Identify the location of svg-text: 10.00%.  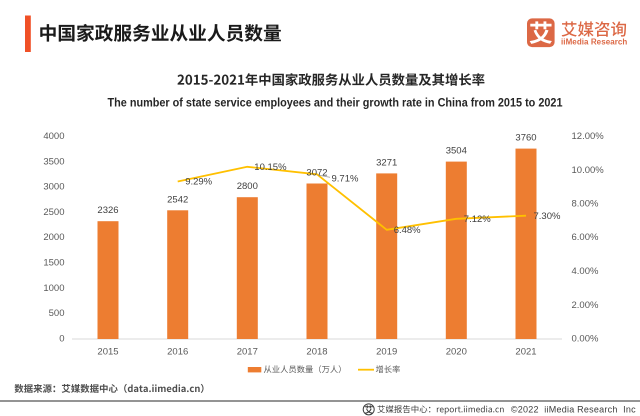
(588, 170).